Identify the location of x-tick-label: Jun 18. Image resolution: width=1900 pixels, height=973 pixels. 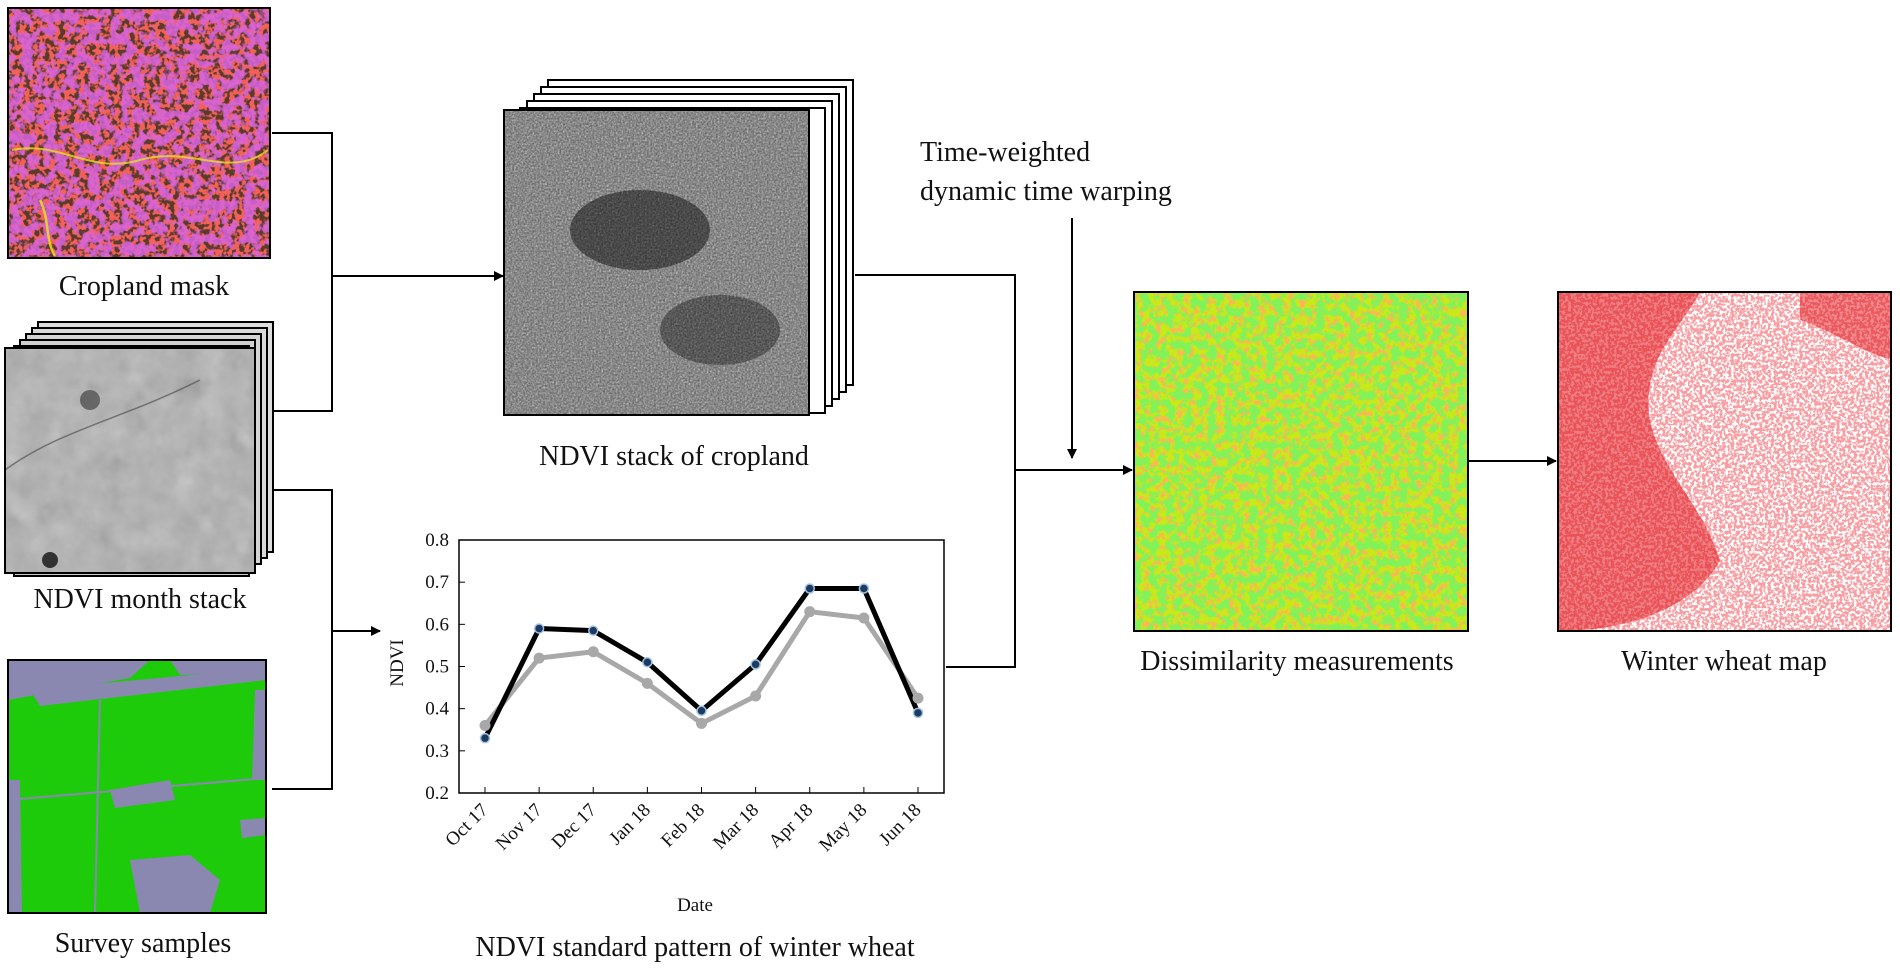
(900, 825).